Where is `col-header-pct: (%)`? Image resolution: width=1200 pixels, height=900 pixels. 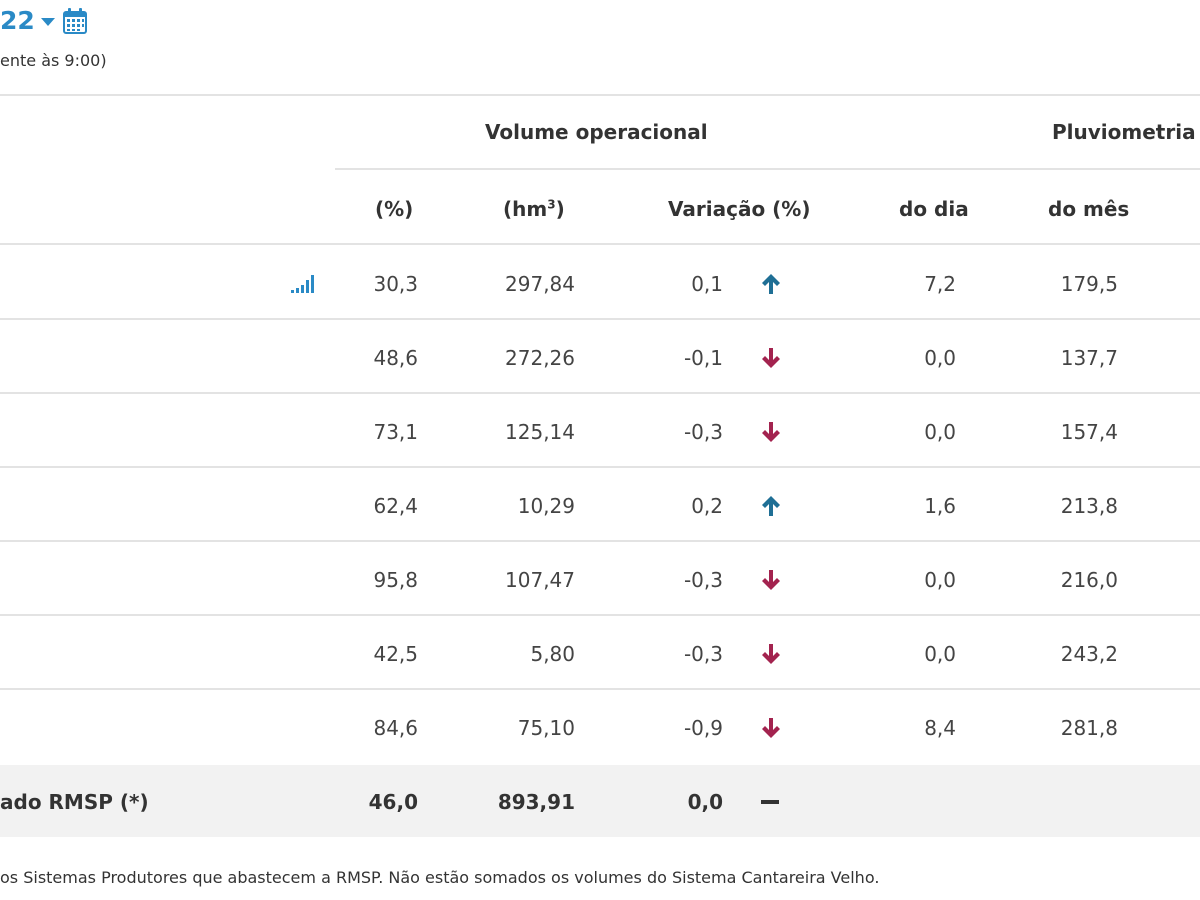
col-header-pct: (%) is located at coordinates (394, 209).